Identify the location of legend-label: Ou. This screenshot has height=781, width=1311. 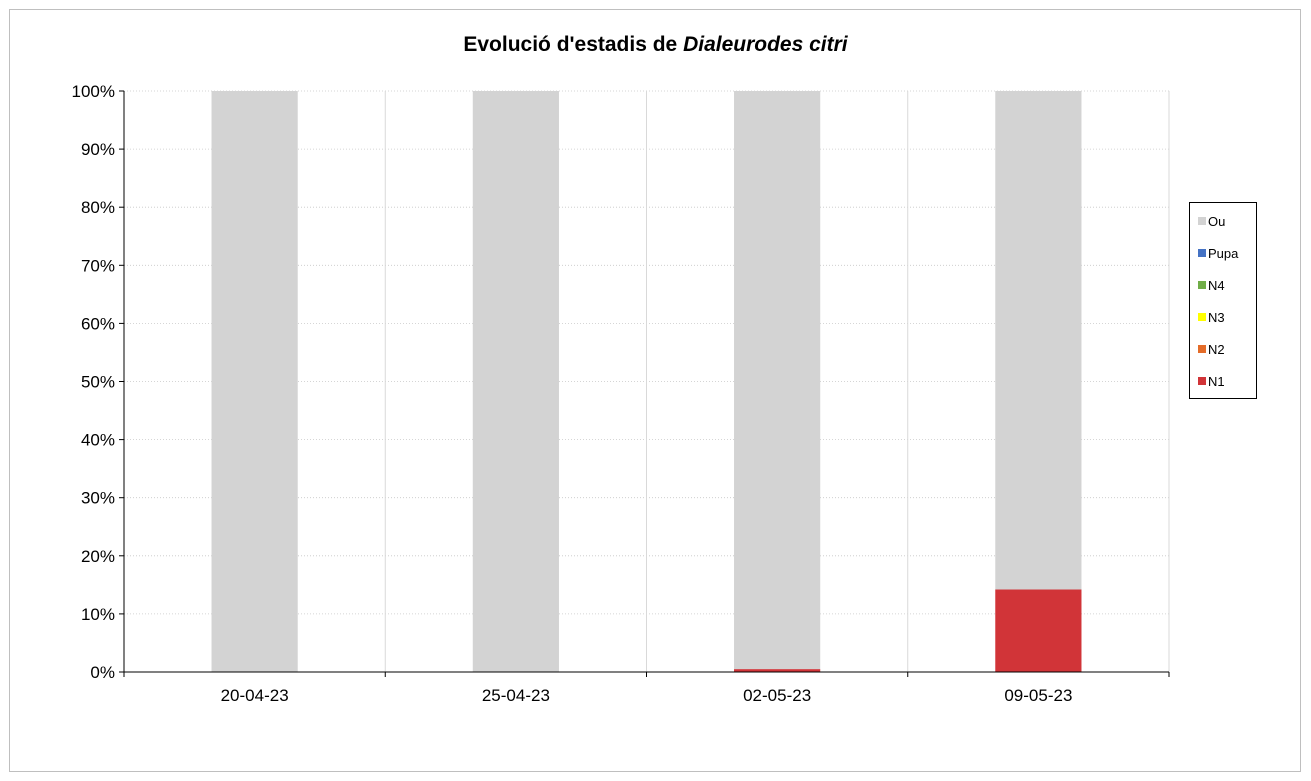
(1217, 221).